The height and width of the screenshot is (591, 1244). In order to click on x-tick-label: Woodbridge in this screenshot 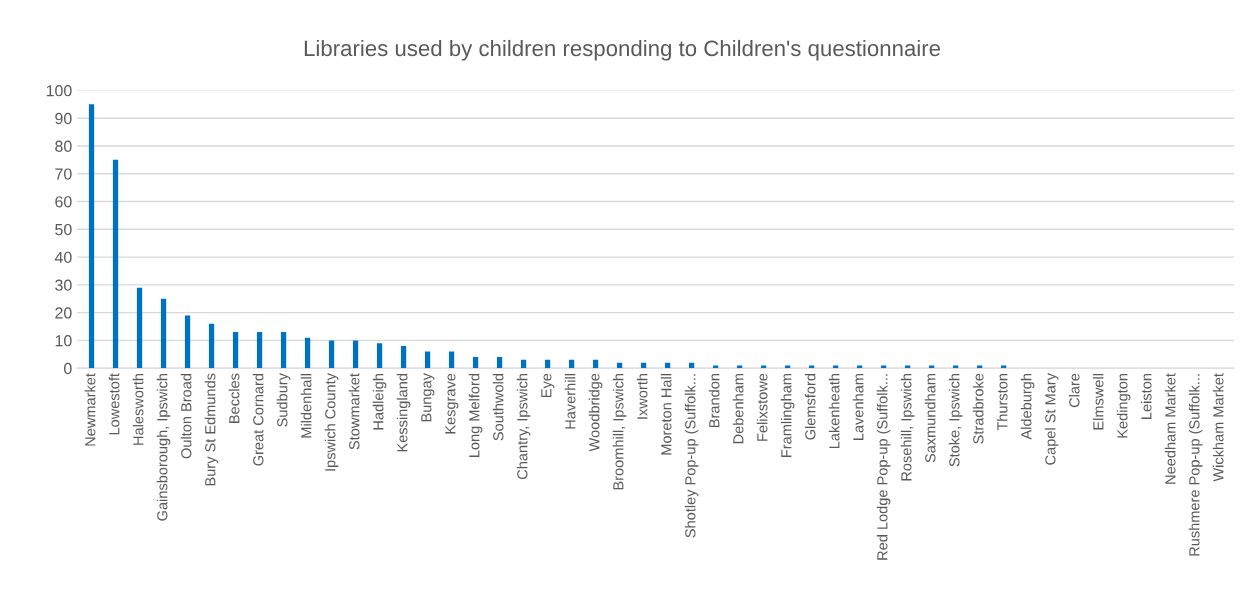, I will do `click(595, 412)`.